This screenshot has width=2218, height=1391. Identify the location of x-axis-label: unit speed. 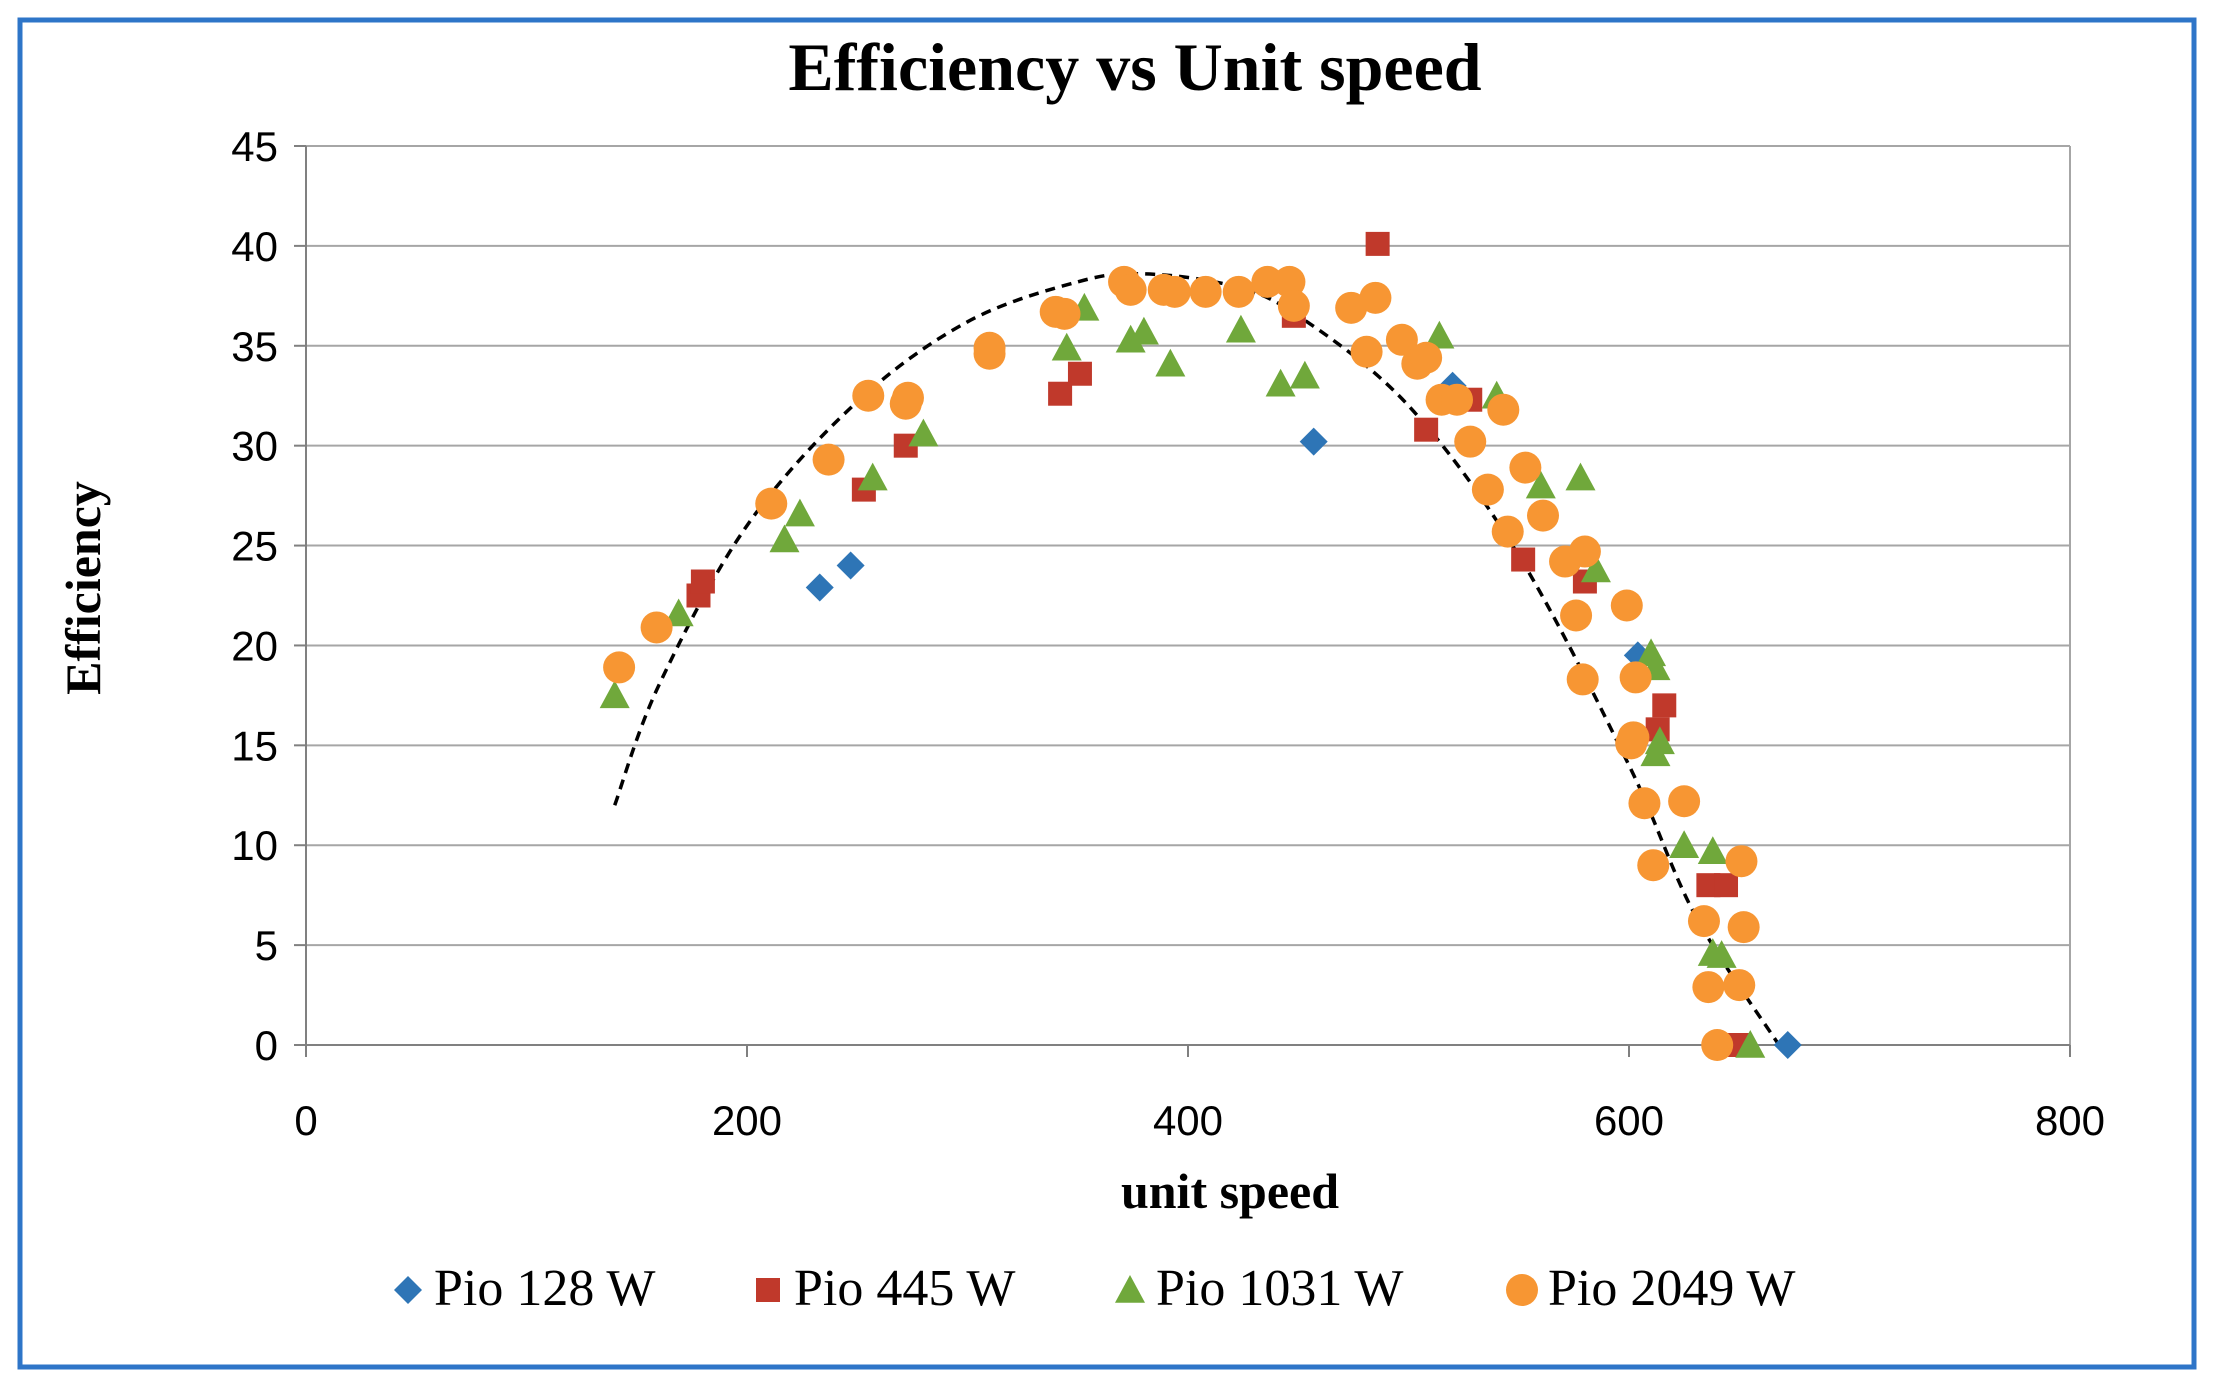
(1230, 1191).